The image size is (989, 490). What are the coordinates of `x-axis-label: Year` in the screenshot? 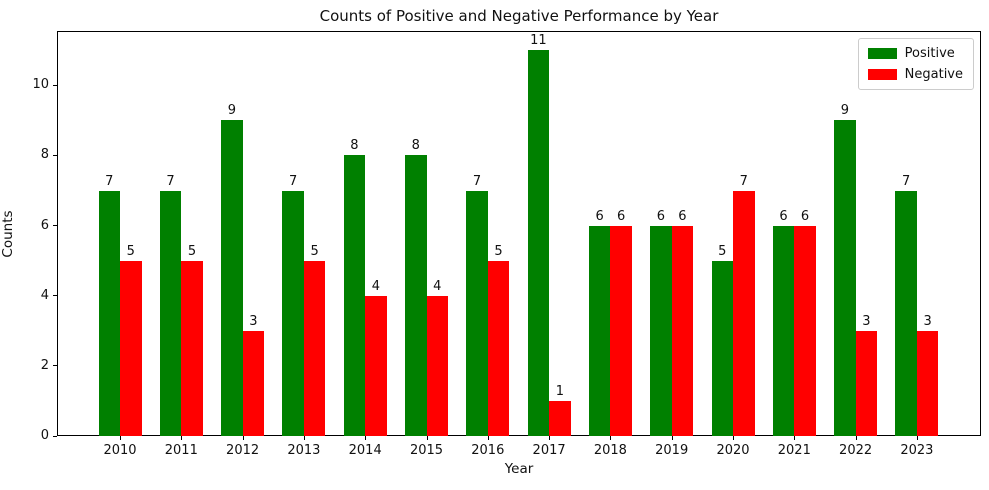 It's located at (519, 469).